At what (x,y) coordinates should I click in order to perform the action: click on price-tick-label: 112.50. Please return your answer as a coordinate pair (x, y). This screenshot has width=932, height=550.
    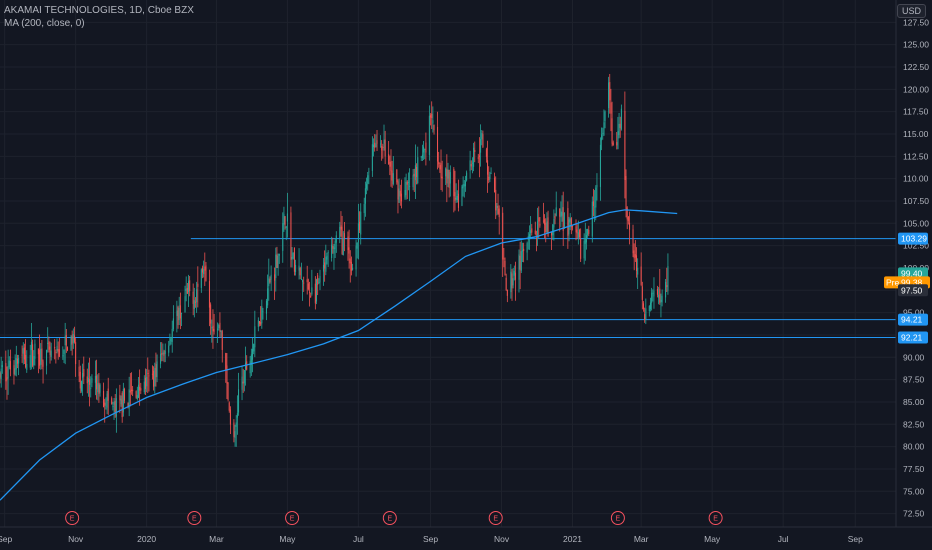
    Looking at the image, I should click on (916, 156).